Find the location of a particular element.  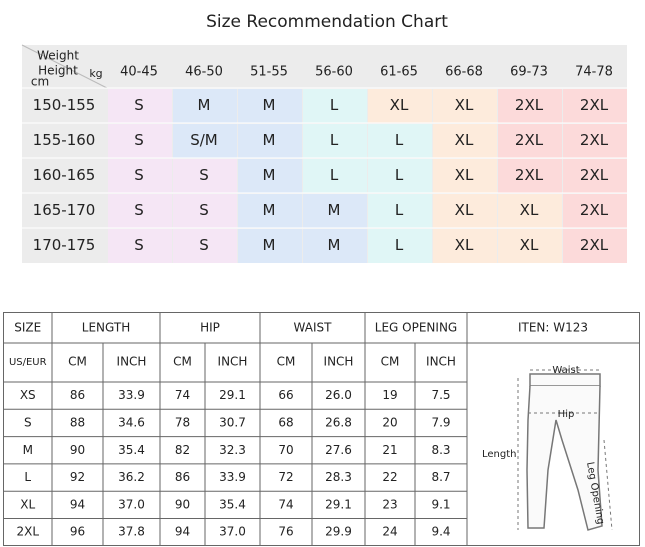

table-cell: 7.9 is located at coordinates (440, 422).